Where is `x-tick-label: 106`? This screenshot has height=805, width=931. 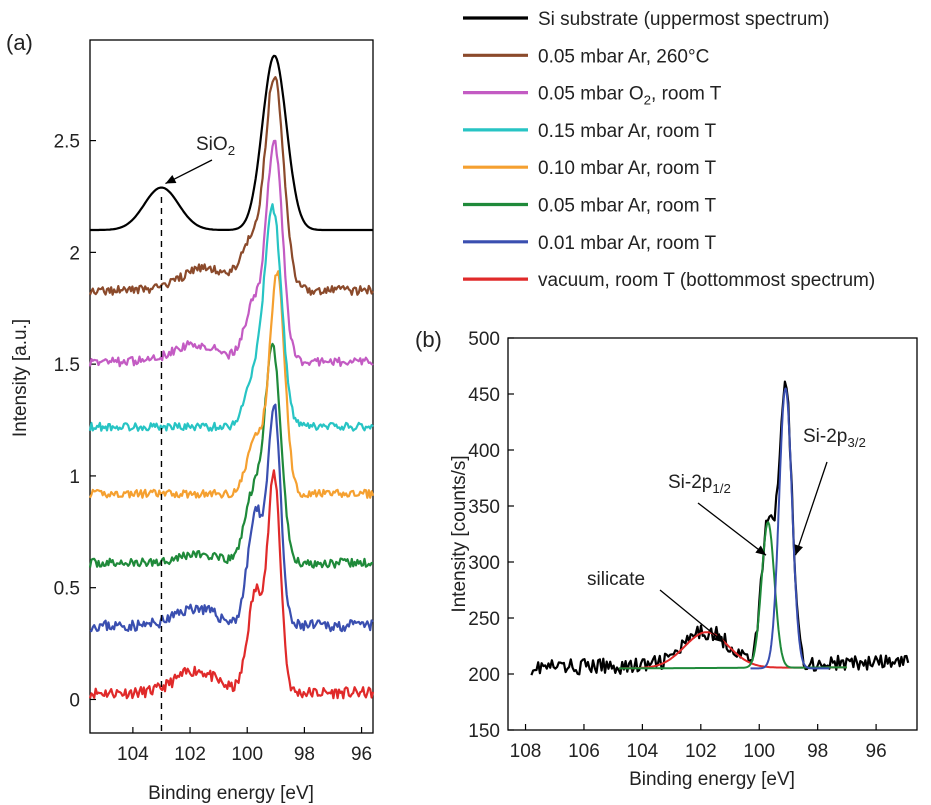 x-tick-label: 106 is located at coordinates (584, 751).